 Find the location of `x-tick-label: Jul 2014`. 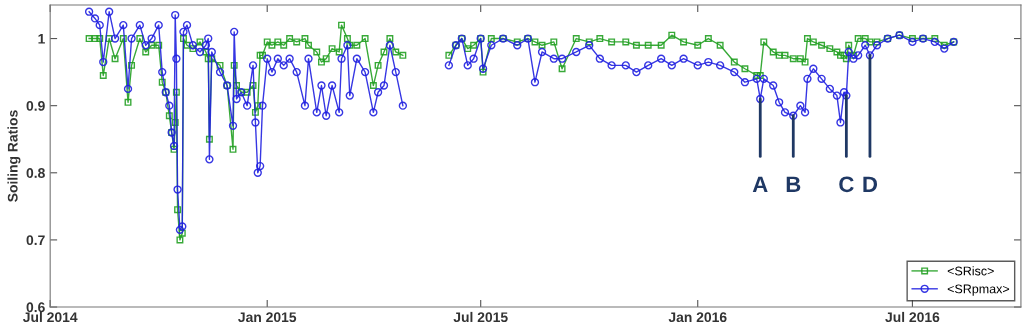

x-tick-label: Jul 2014 is located at coordinates (50, 317).